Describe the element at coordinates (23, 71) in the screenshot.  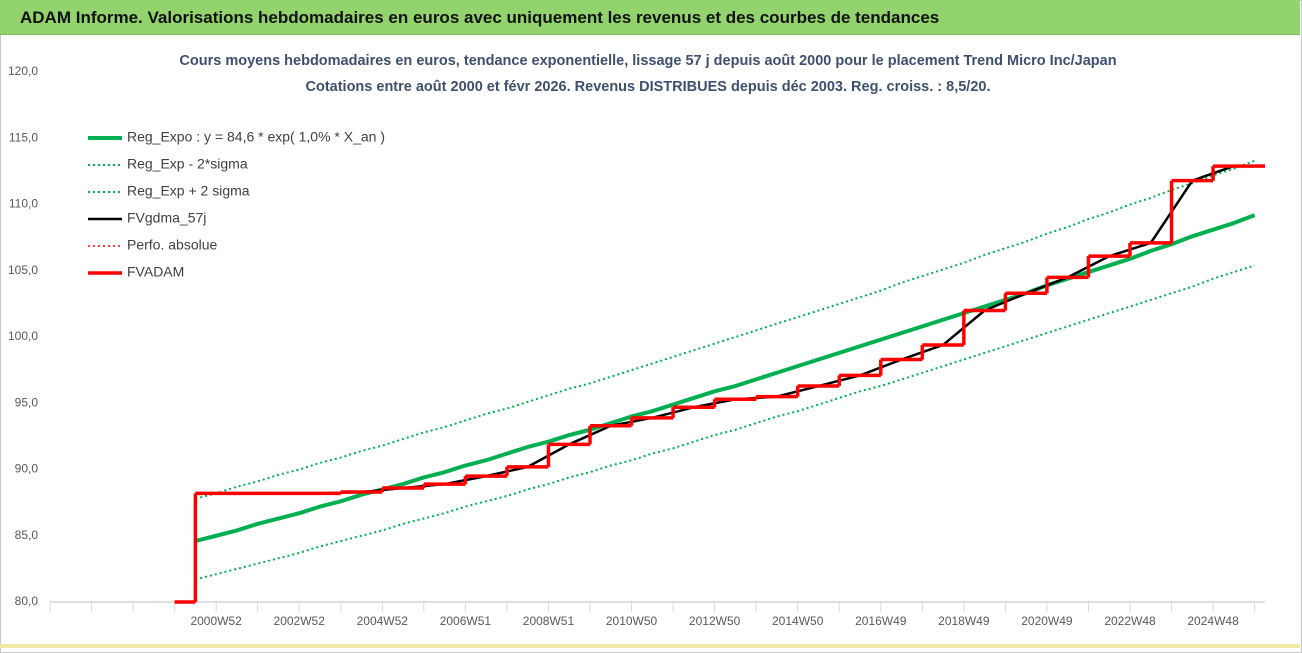
I see `y-tick-label: 120,0` at that location.